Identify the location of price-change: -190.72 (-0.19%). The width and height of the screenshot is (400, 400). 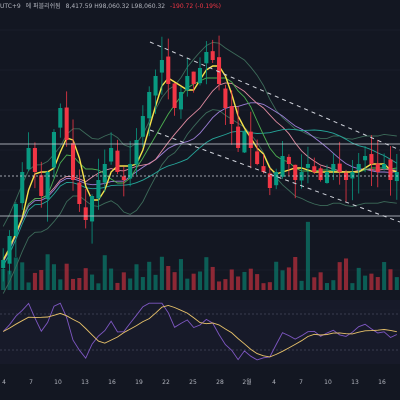
(195, 6).